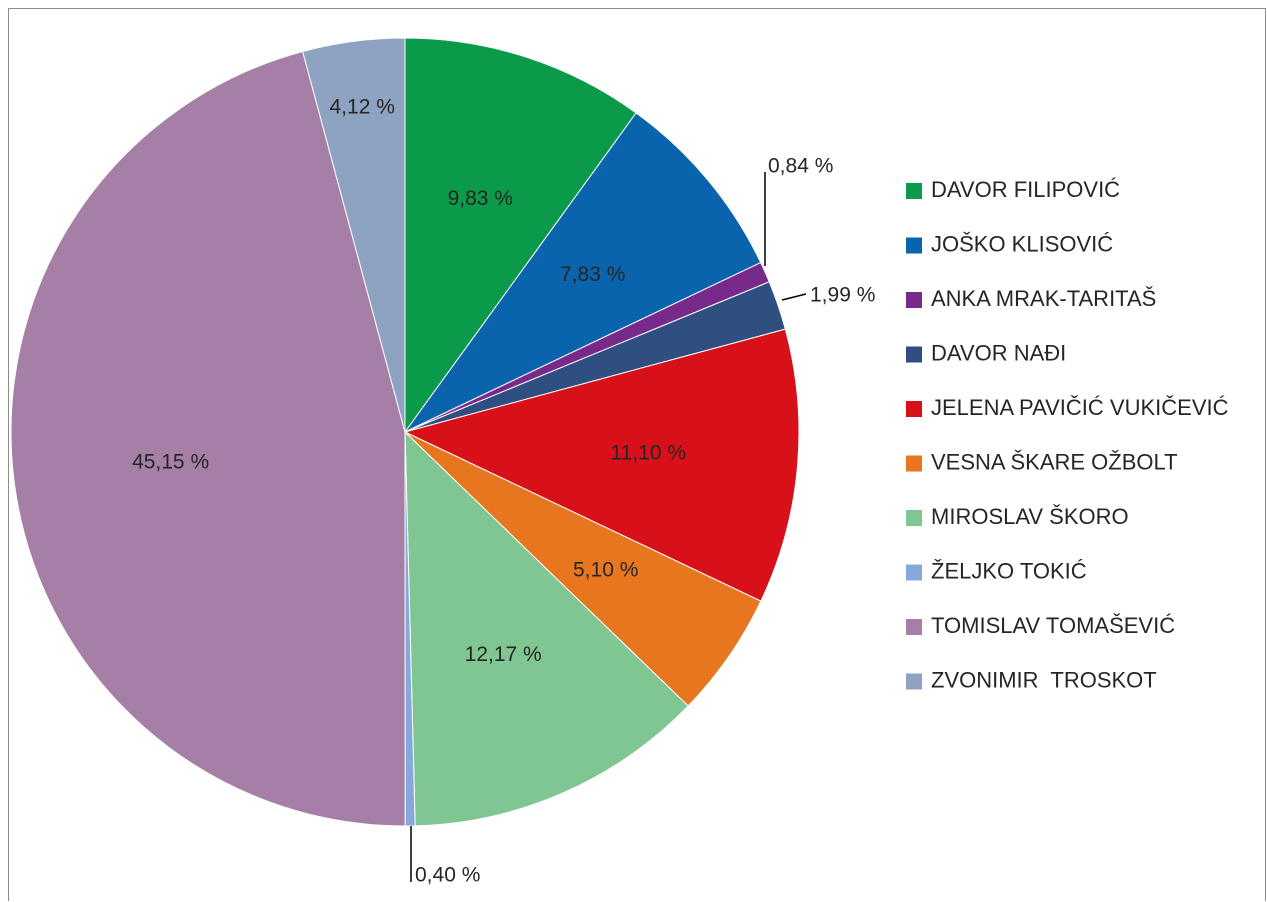 The image size is (1267, 902). What do you see at coordinates (998, 352) in the screenshot?
I see `legend-label: DAVOR NAĐI` at bounding box center [998, 352].